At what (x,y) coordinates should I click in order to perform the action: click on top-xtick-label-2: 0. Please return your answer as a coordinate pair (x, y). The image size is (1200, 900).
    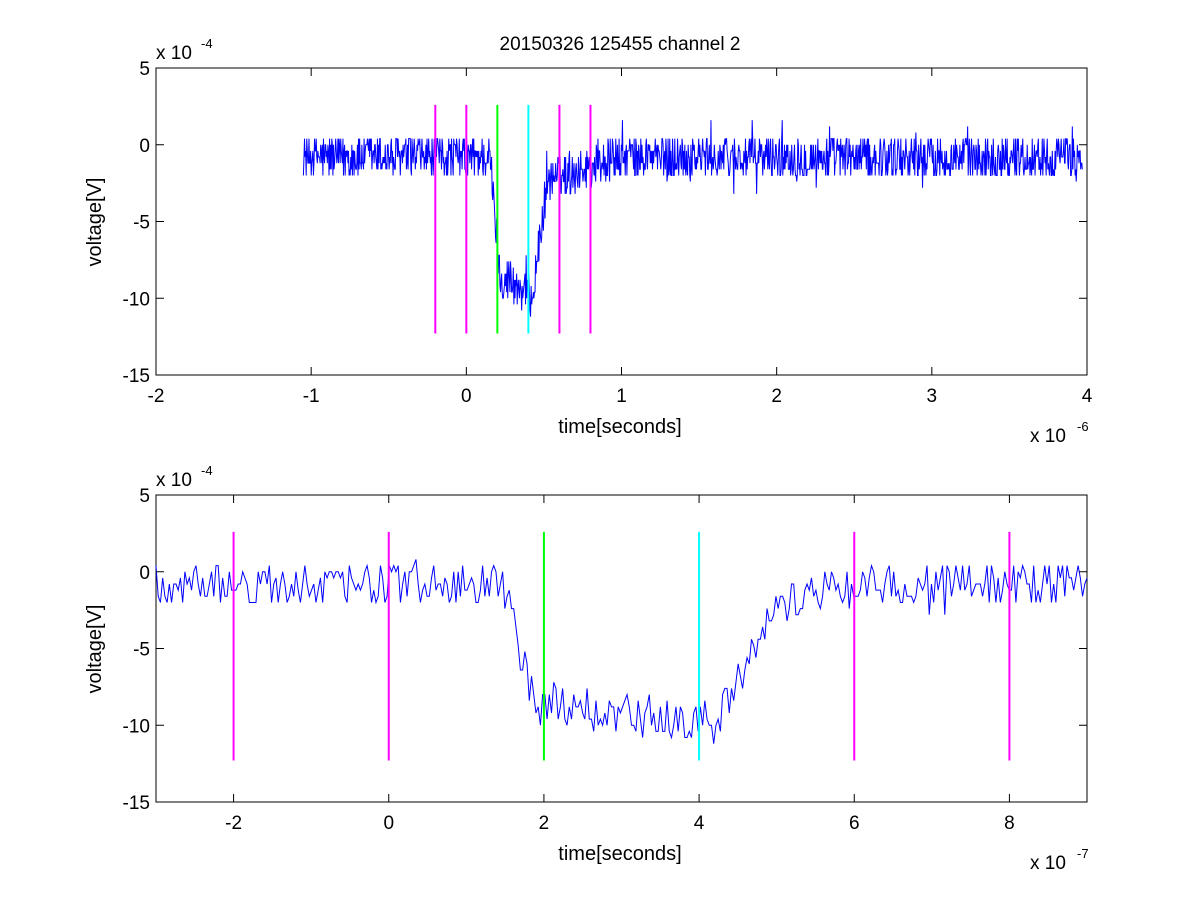
    Looking at the image, I should click on (466, 396).